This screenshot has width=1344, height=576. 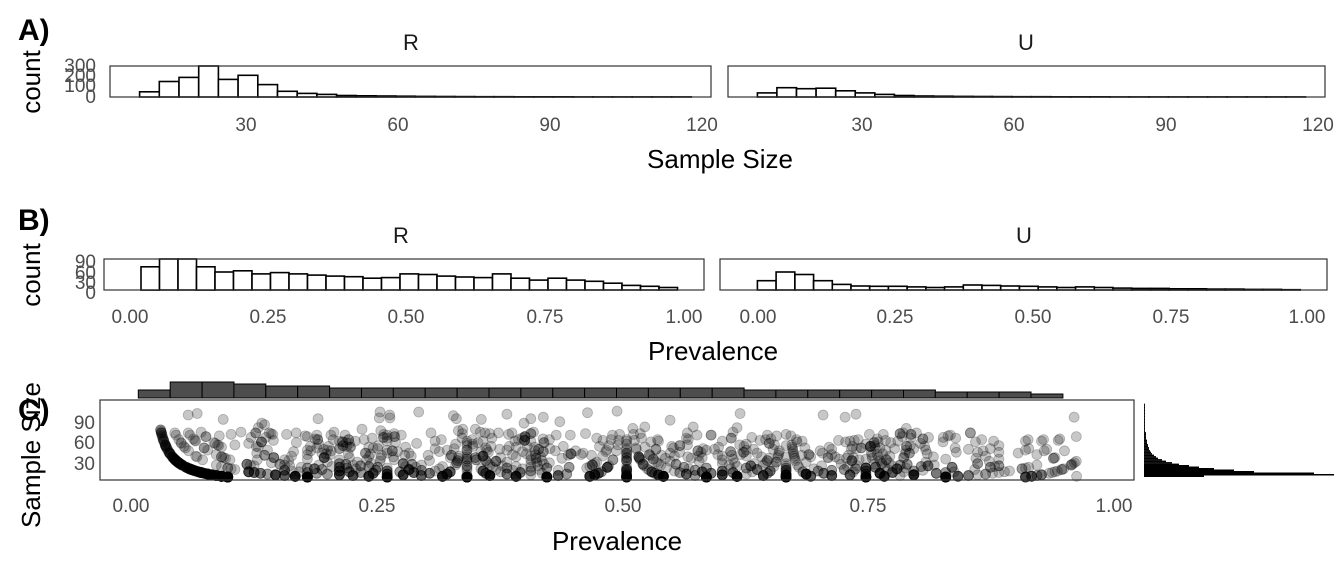 I want to click on panel-b-u-xtick-025: 0.25, so click(x=895, y=317).